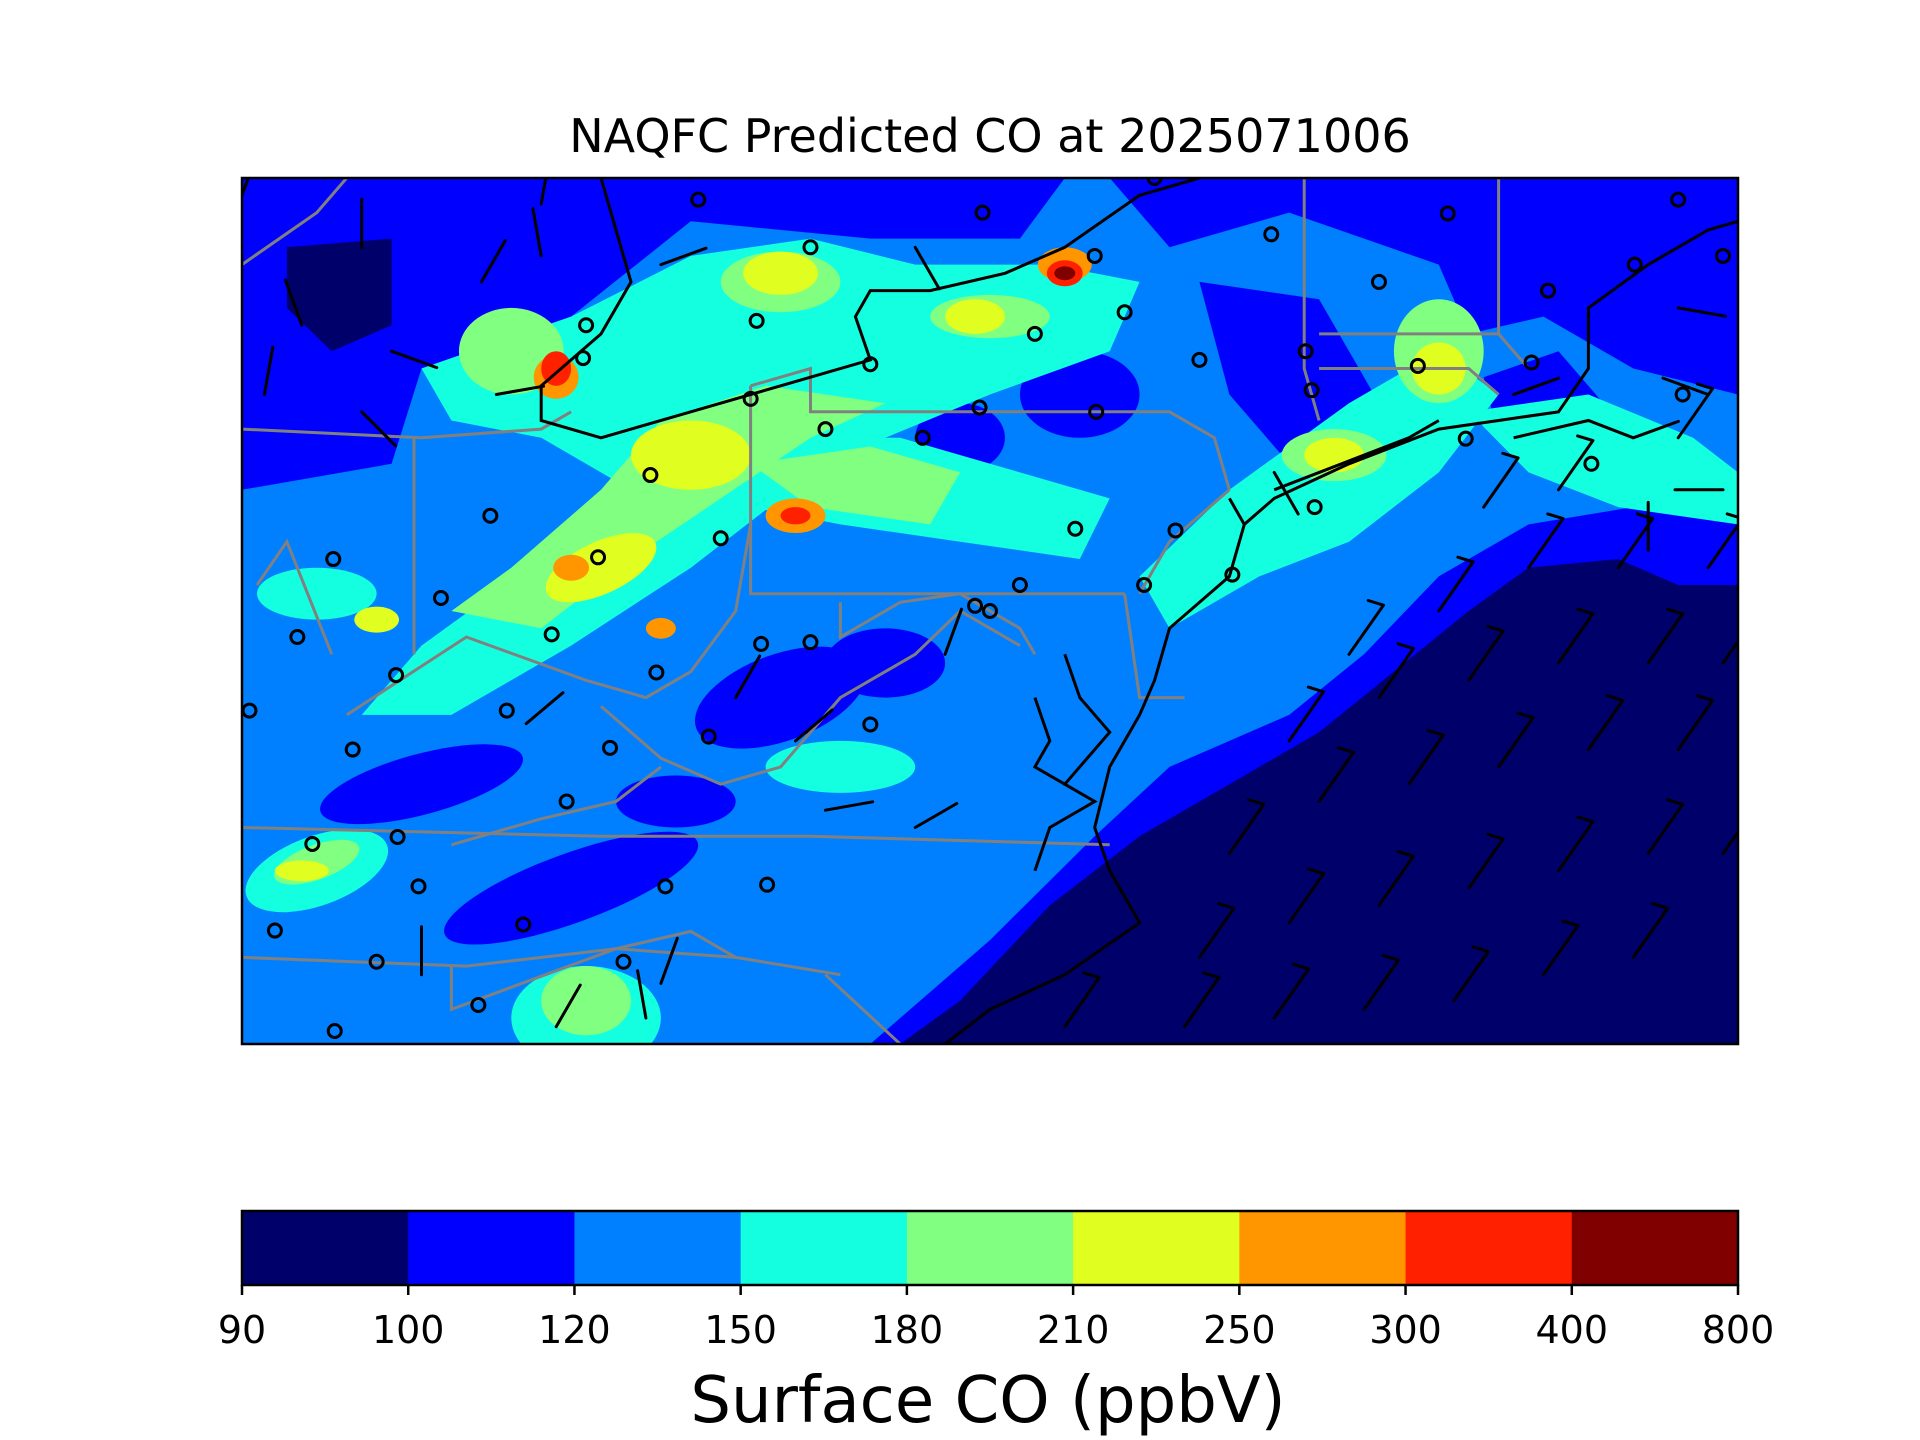 The height and width of the screenshot is (1440, 1920). I want to click on colorbar-tick-label: 210, so click(1073, 1330).